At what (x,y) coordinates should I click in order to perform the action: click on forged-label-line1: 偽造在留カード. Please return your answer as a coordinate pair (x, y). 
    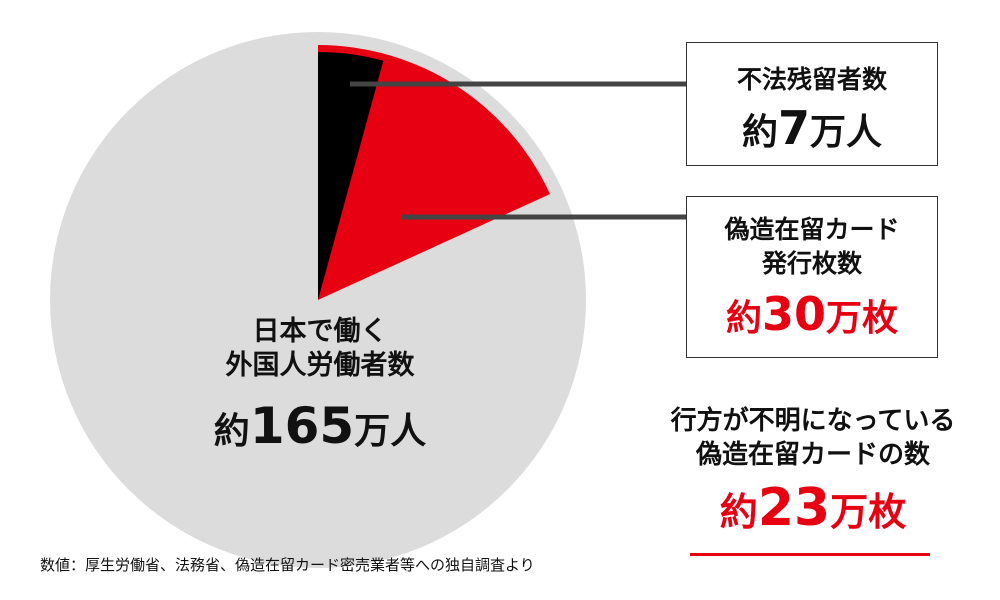
    Looking at the image, I should click on (812, 229).